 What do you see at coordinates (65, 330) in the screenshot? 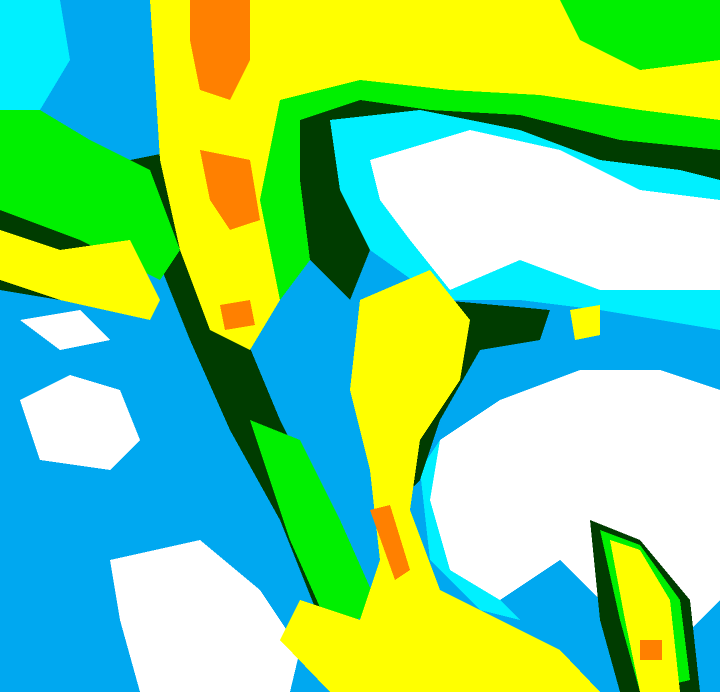
I see `cloud-mid-left` at bounding box center [65, 330].